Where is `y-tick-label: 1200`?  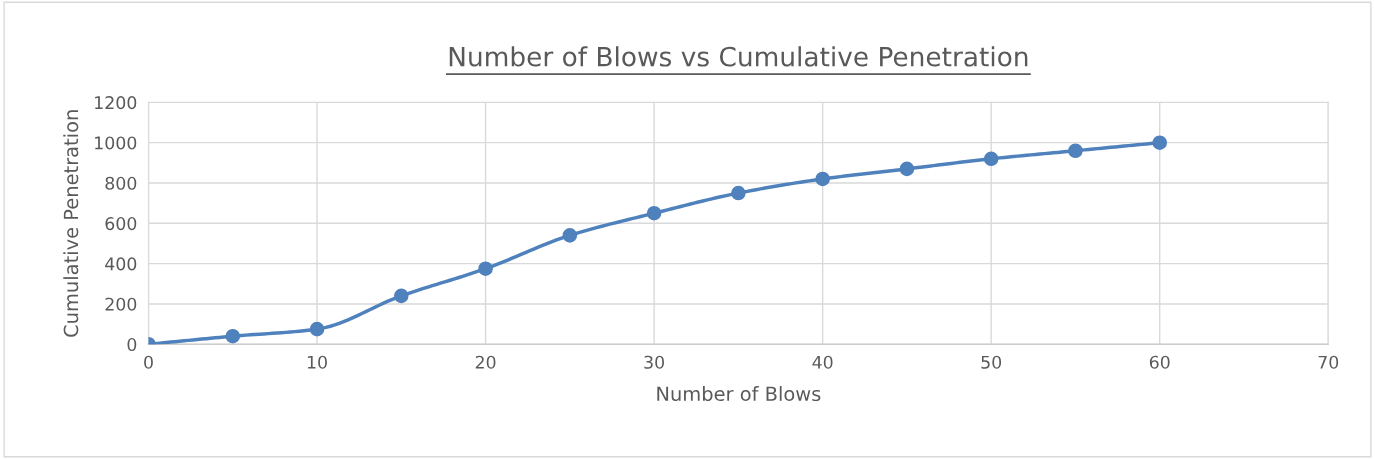
y-tick-label: 1200 is located at coordinates (116, 103).